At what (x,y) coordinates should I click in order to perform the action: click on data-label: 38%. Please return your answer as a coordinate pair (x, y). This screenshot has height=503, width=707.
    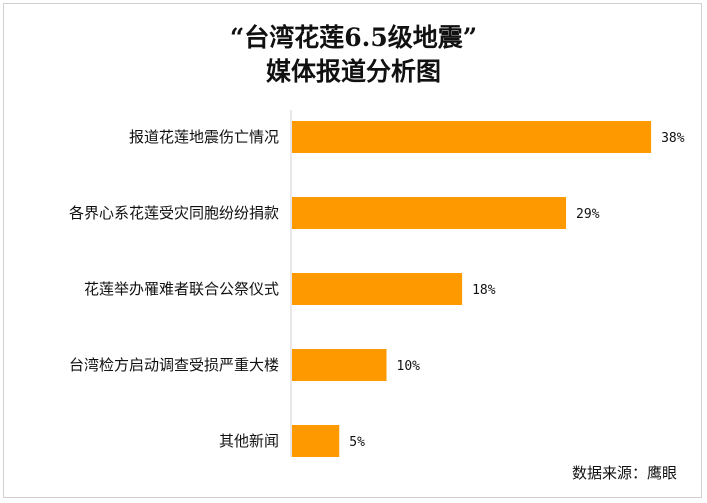
    Looking at the image, I should click on (673, 138).